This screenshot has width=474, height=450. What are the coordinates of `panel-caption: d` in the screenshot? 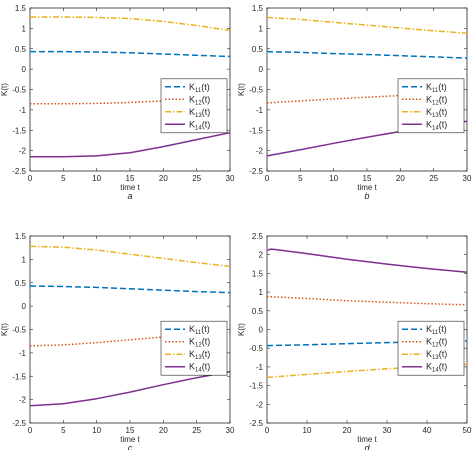 It's located at (367, 446).